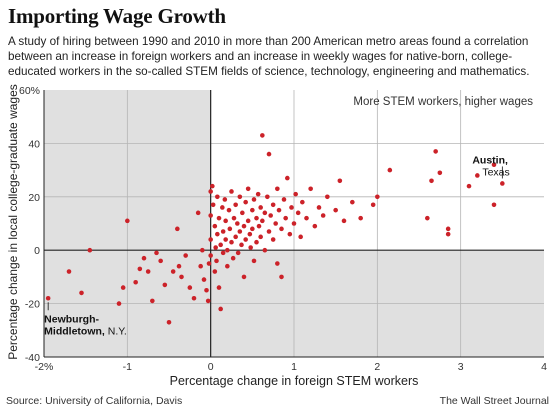  I want to click on quadrant-label: More STEM workers, higher wages, so click(443, 102).